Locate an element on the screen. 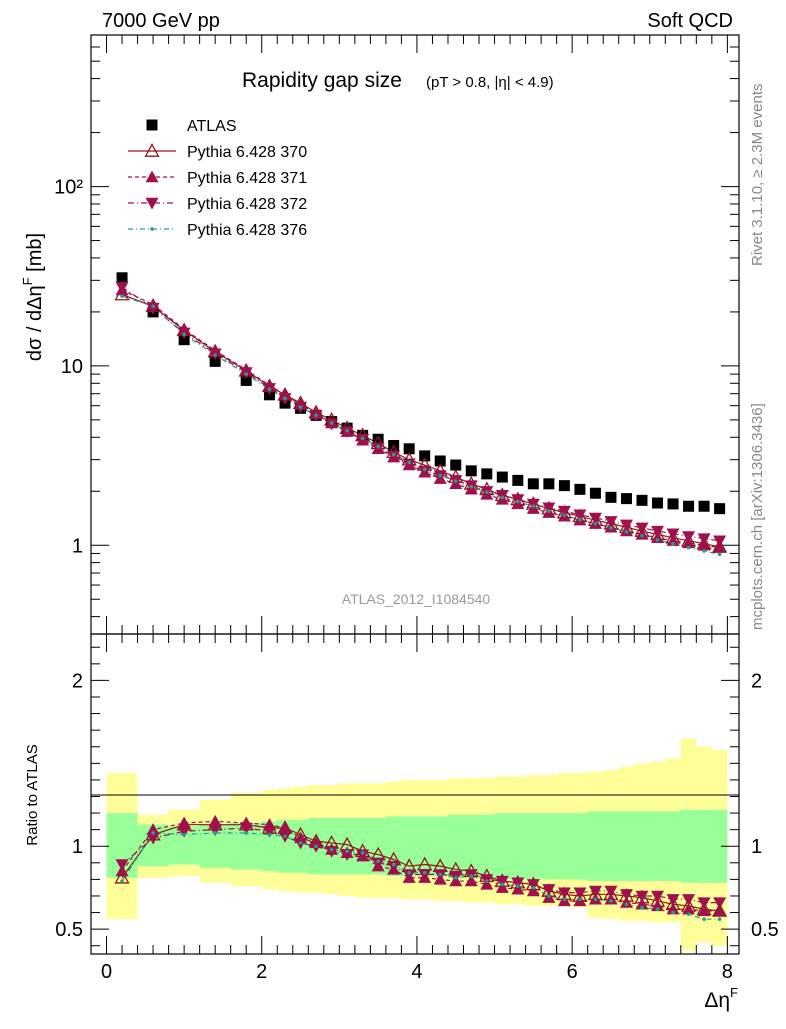 The image size is (786, 1029). ratio-y-tick-label: 2 is located at coordinates (77, 681).